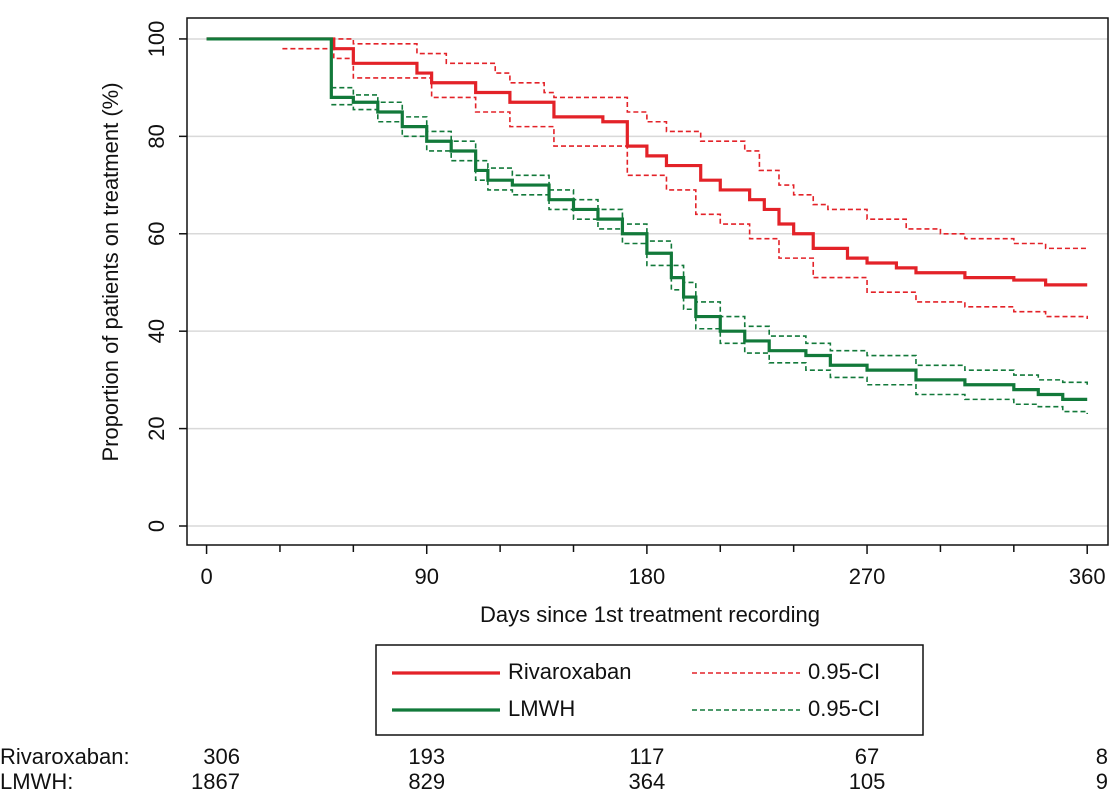 The width and height of the screenshot is (1118, 796). What do you see at coordinates (650, 614) in the screenshot?
I see `x-axis-title: Days since 1st treatment recording` at bounding box center [650, 614].